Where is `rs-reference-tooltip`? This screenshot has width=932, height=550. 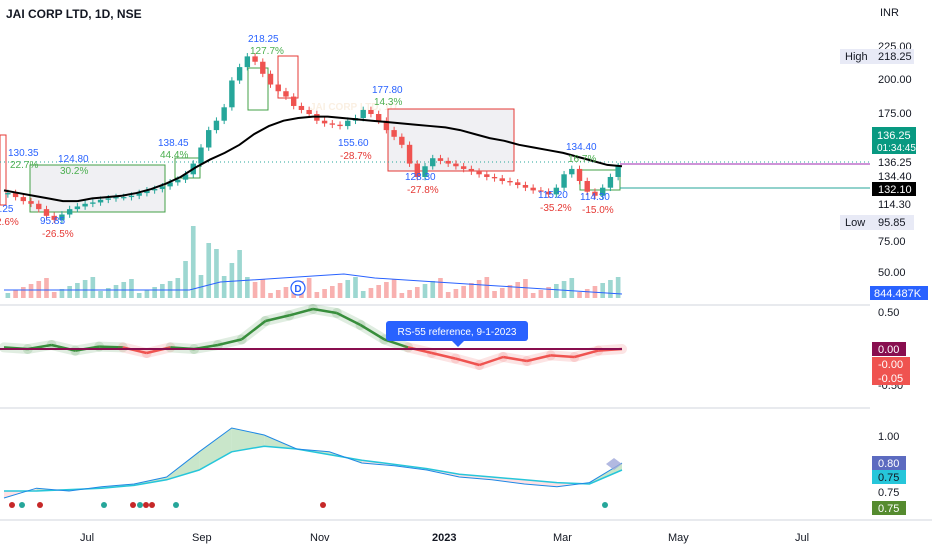 rs-reference-tooltip is located at coordinates (457, 331).